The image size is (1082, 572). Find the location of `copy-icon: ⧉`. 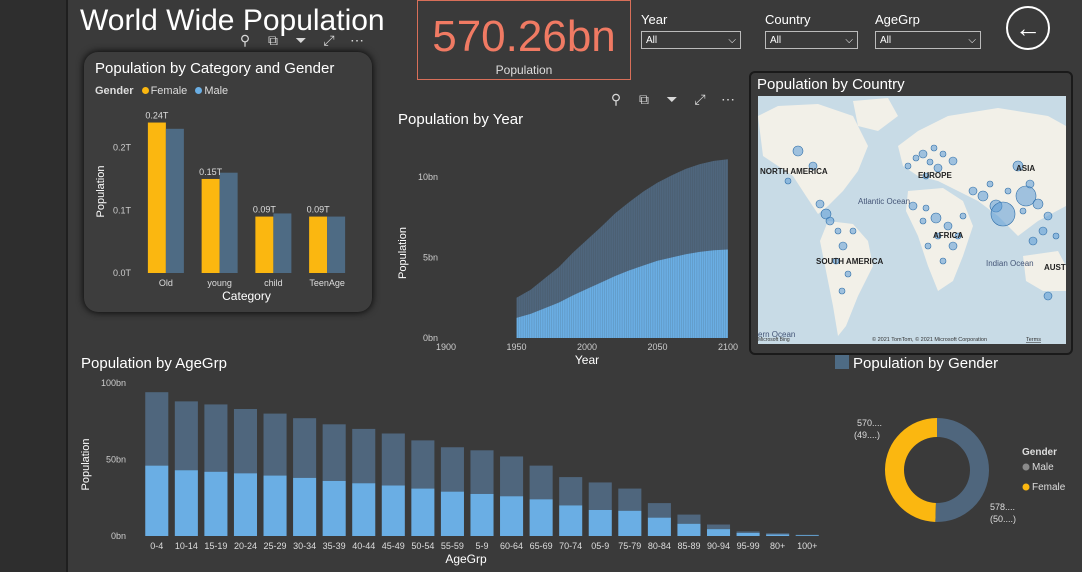

copy-icon: ⧉ is located at coordinates (644, 99).